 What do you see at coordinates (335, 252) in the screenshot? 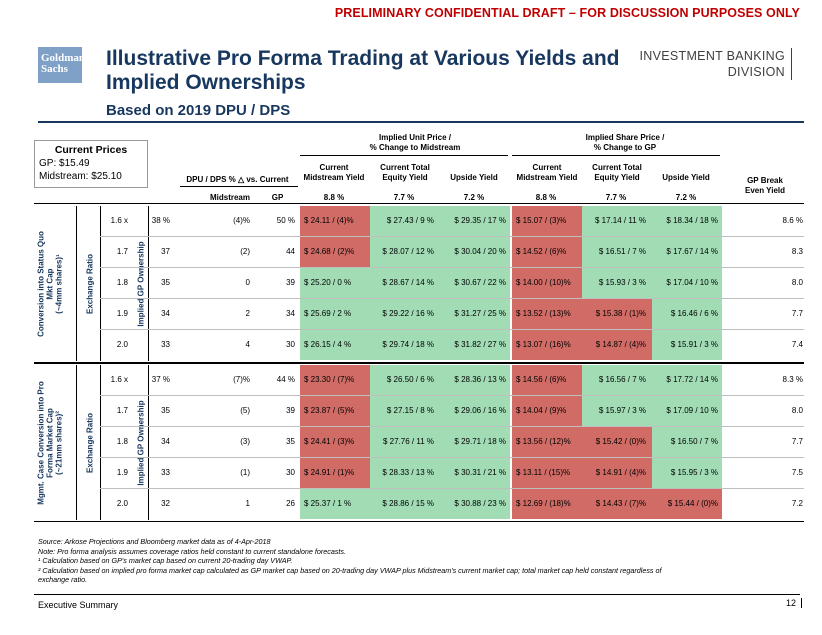
I see `price-cell: $ 24.68 / (2)%` at bounding box center [335, 252].